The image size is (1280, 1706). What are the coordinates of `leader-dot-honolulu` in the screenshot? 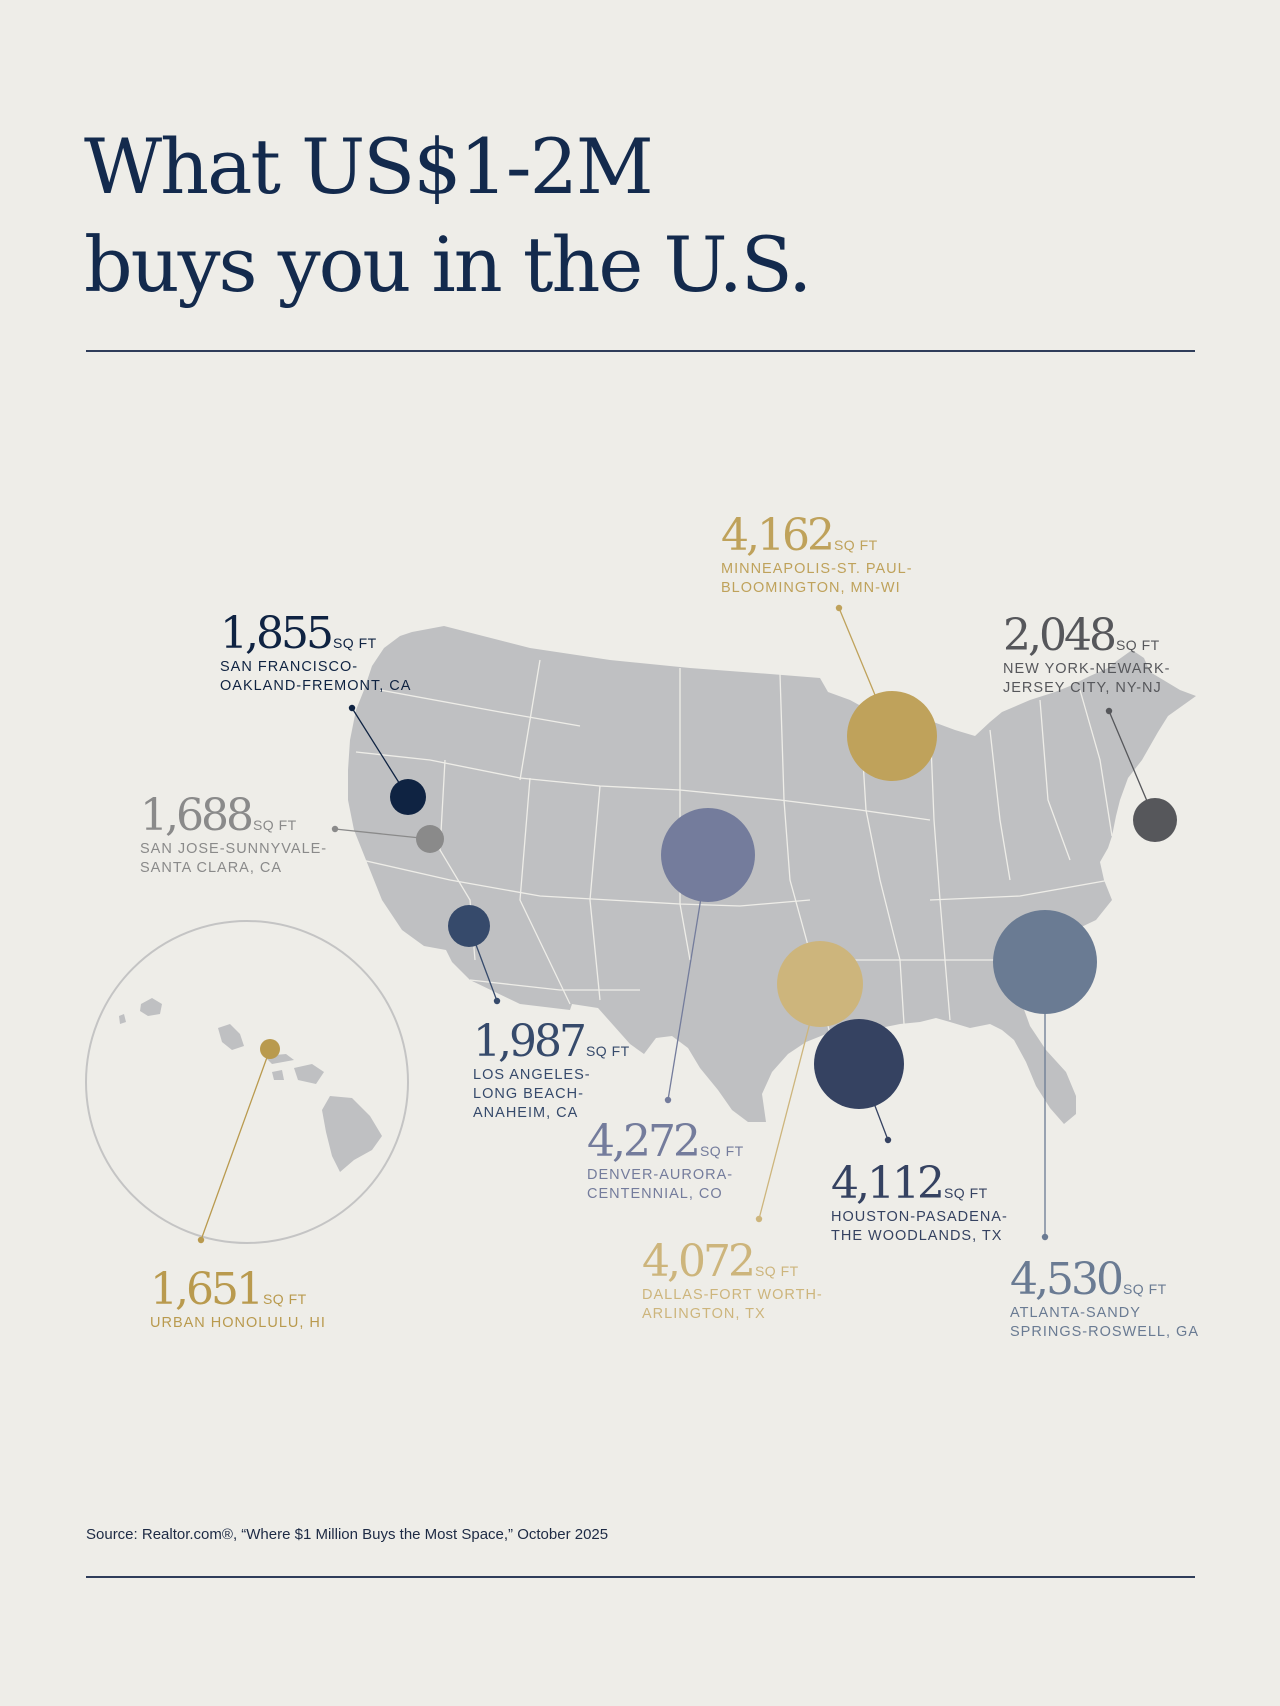 It's located at (201, 1240).